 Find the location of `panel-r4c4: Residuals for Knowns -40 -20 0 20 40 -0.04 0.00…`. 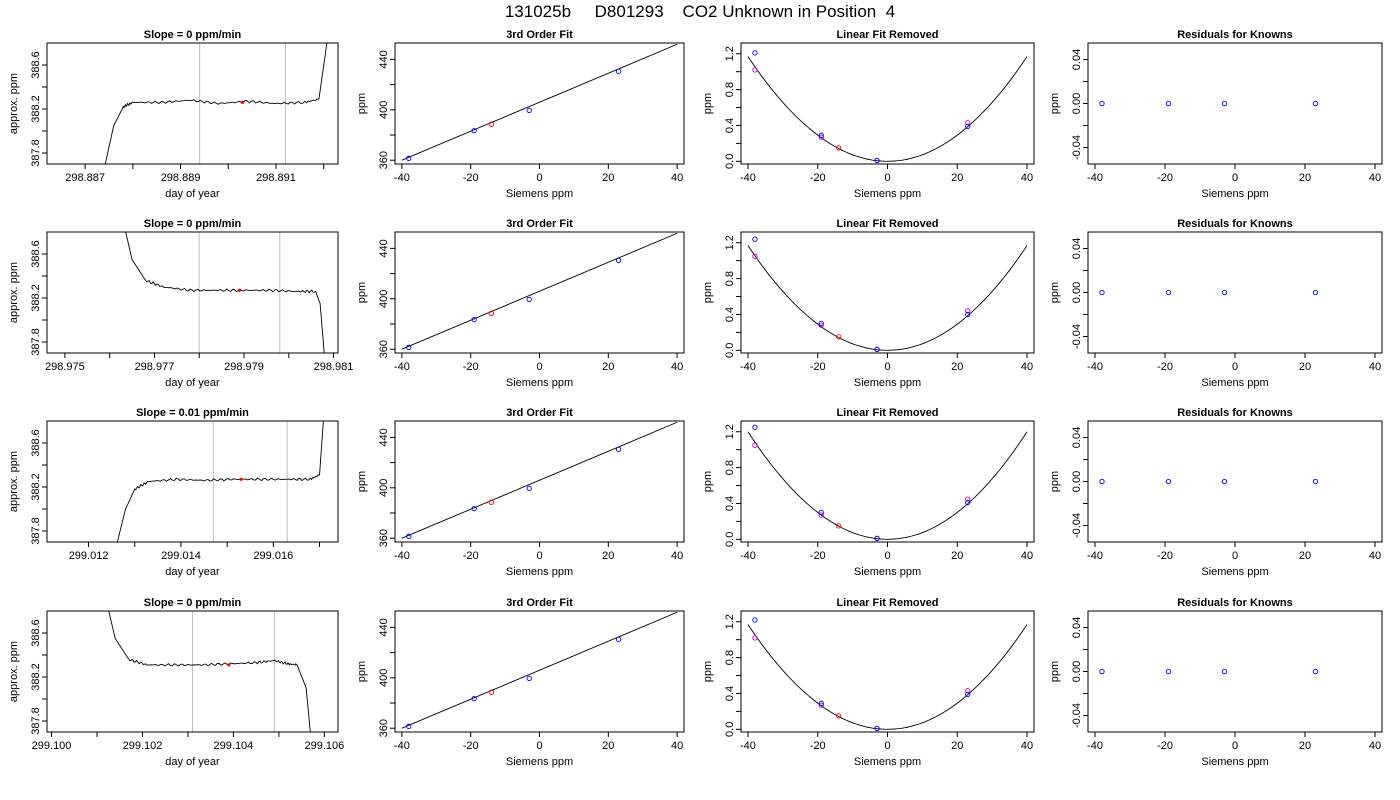

panel-r4c4: Residuals for Knowns -40 -20 0 20 40 -0.04 0.00… is located at coordinates (1216, 682).